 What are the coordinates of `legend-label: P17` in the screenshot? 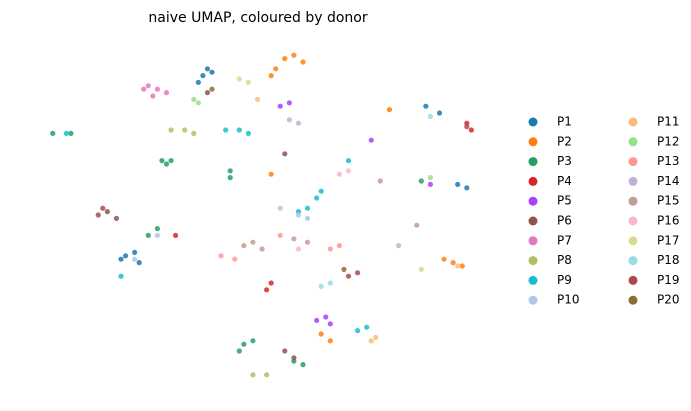 It's located at (668, 240).